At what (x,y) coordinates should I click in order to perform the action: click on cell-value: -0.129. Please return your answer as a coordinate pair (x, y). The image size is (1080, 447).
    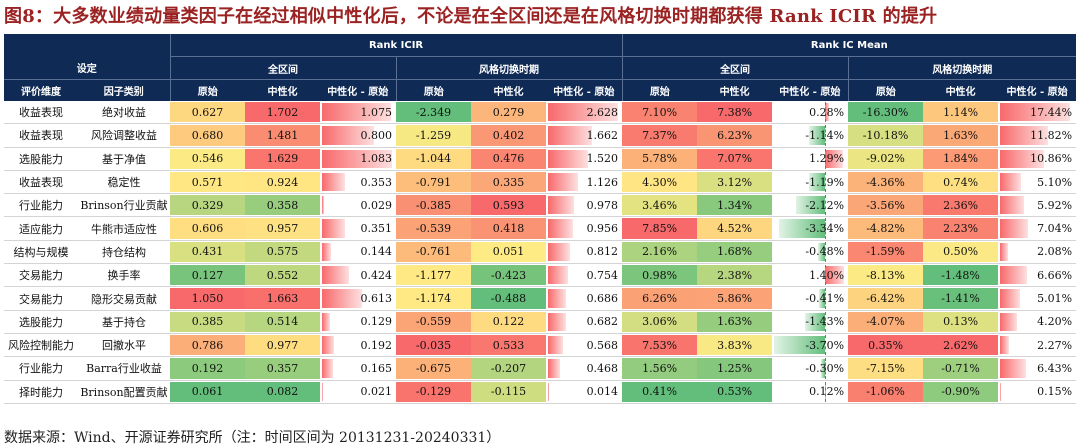
    Looking at the image, I should click on (433, 392).